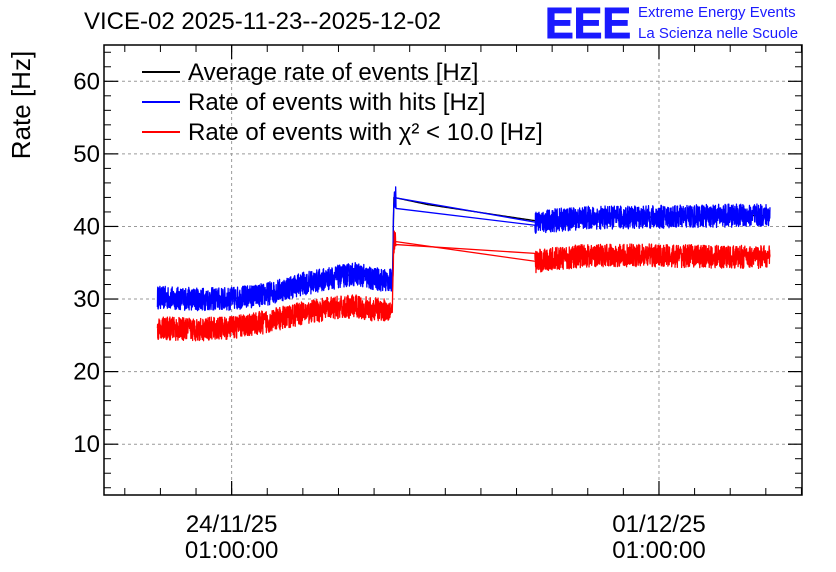  Describe the element at coordinates (365, 132) in the screenshot. I see `legend-entry: Rate of events with χ² < 10.0 [Hz]` at that location.